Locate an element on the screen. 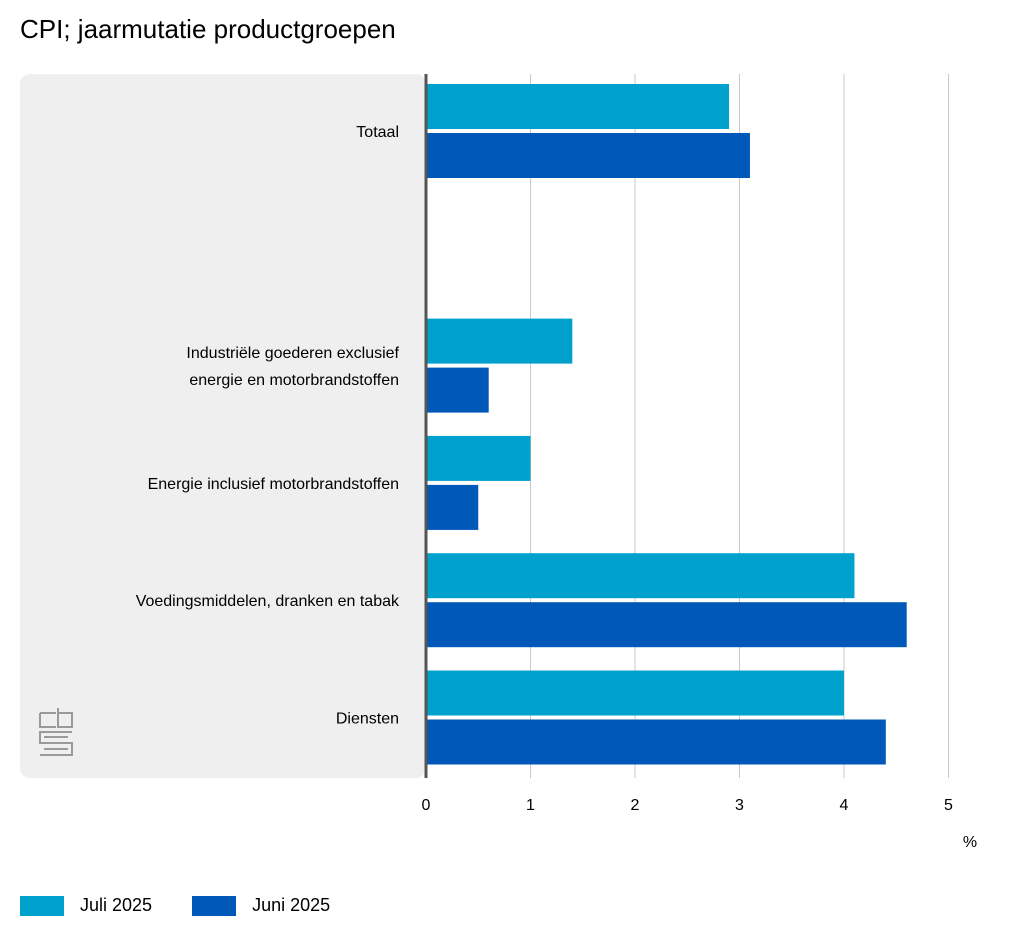 Image resolution: width=1024 pixels, height=939 pixels. chart-legend: Juli 2025 Juni 2025 is located at coordinates (195, 905).